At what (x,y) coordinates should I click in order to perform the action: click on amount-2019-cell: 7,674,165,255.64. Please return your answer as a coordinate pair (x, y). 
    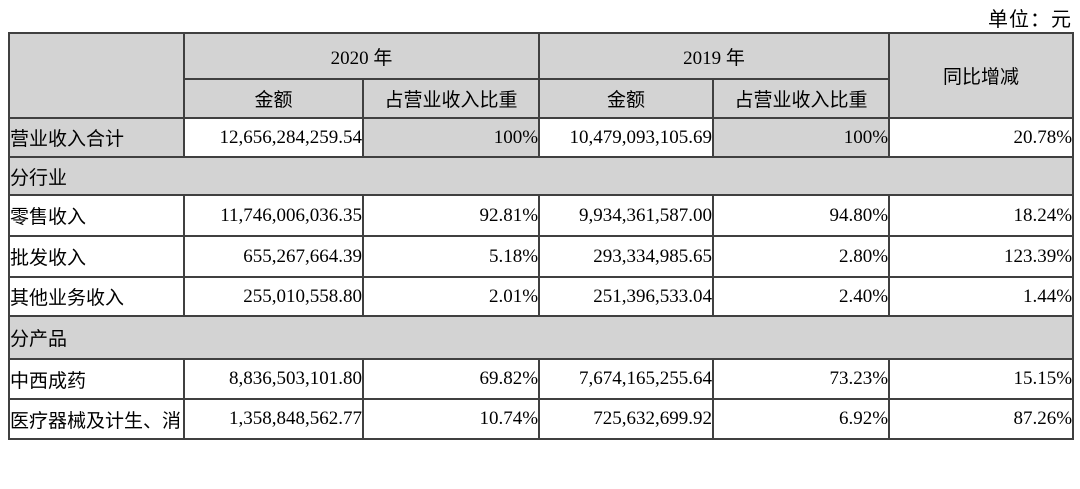
    Looking at the image, I should click on (626, 379).